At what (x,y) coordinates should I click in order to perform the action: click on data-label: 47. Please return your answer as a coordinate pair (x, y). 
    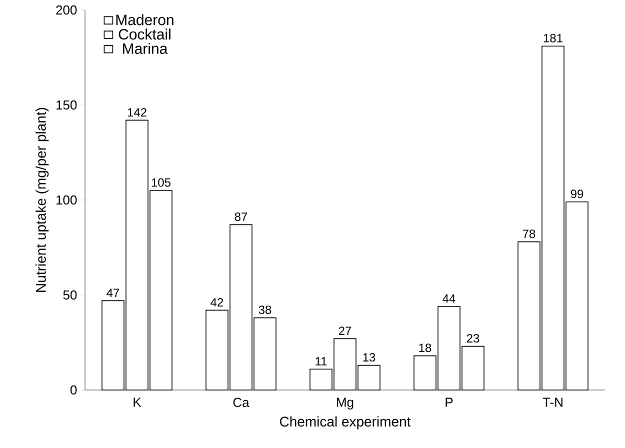
    Looking at the image, I should click on (113, 292).